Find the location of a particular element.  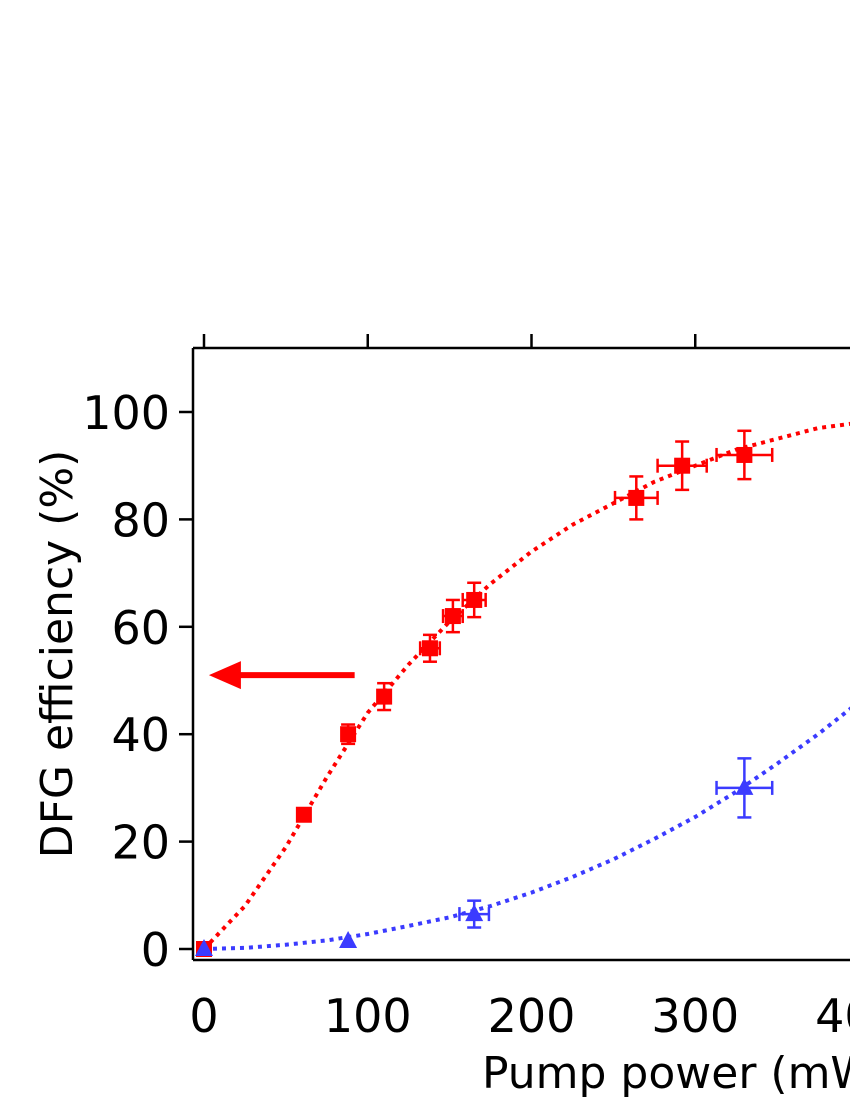

x-tick-label: 400 is located at coordinates (832, 1016).